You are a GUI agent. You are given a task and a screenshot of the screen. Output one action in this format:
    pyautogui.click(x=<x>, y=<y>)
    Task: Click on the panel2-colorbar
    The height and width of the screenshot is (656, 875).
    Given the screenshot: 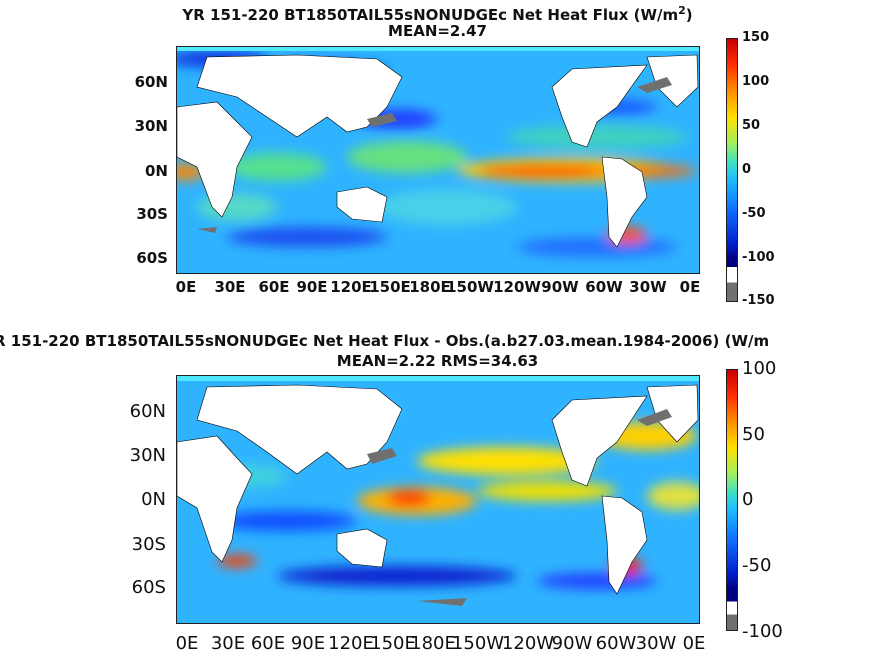 What is the action you would take?
    pyautogui.click(x=732, y=500)
    